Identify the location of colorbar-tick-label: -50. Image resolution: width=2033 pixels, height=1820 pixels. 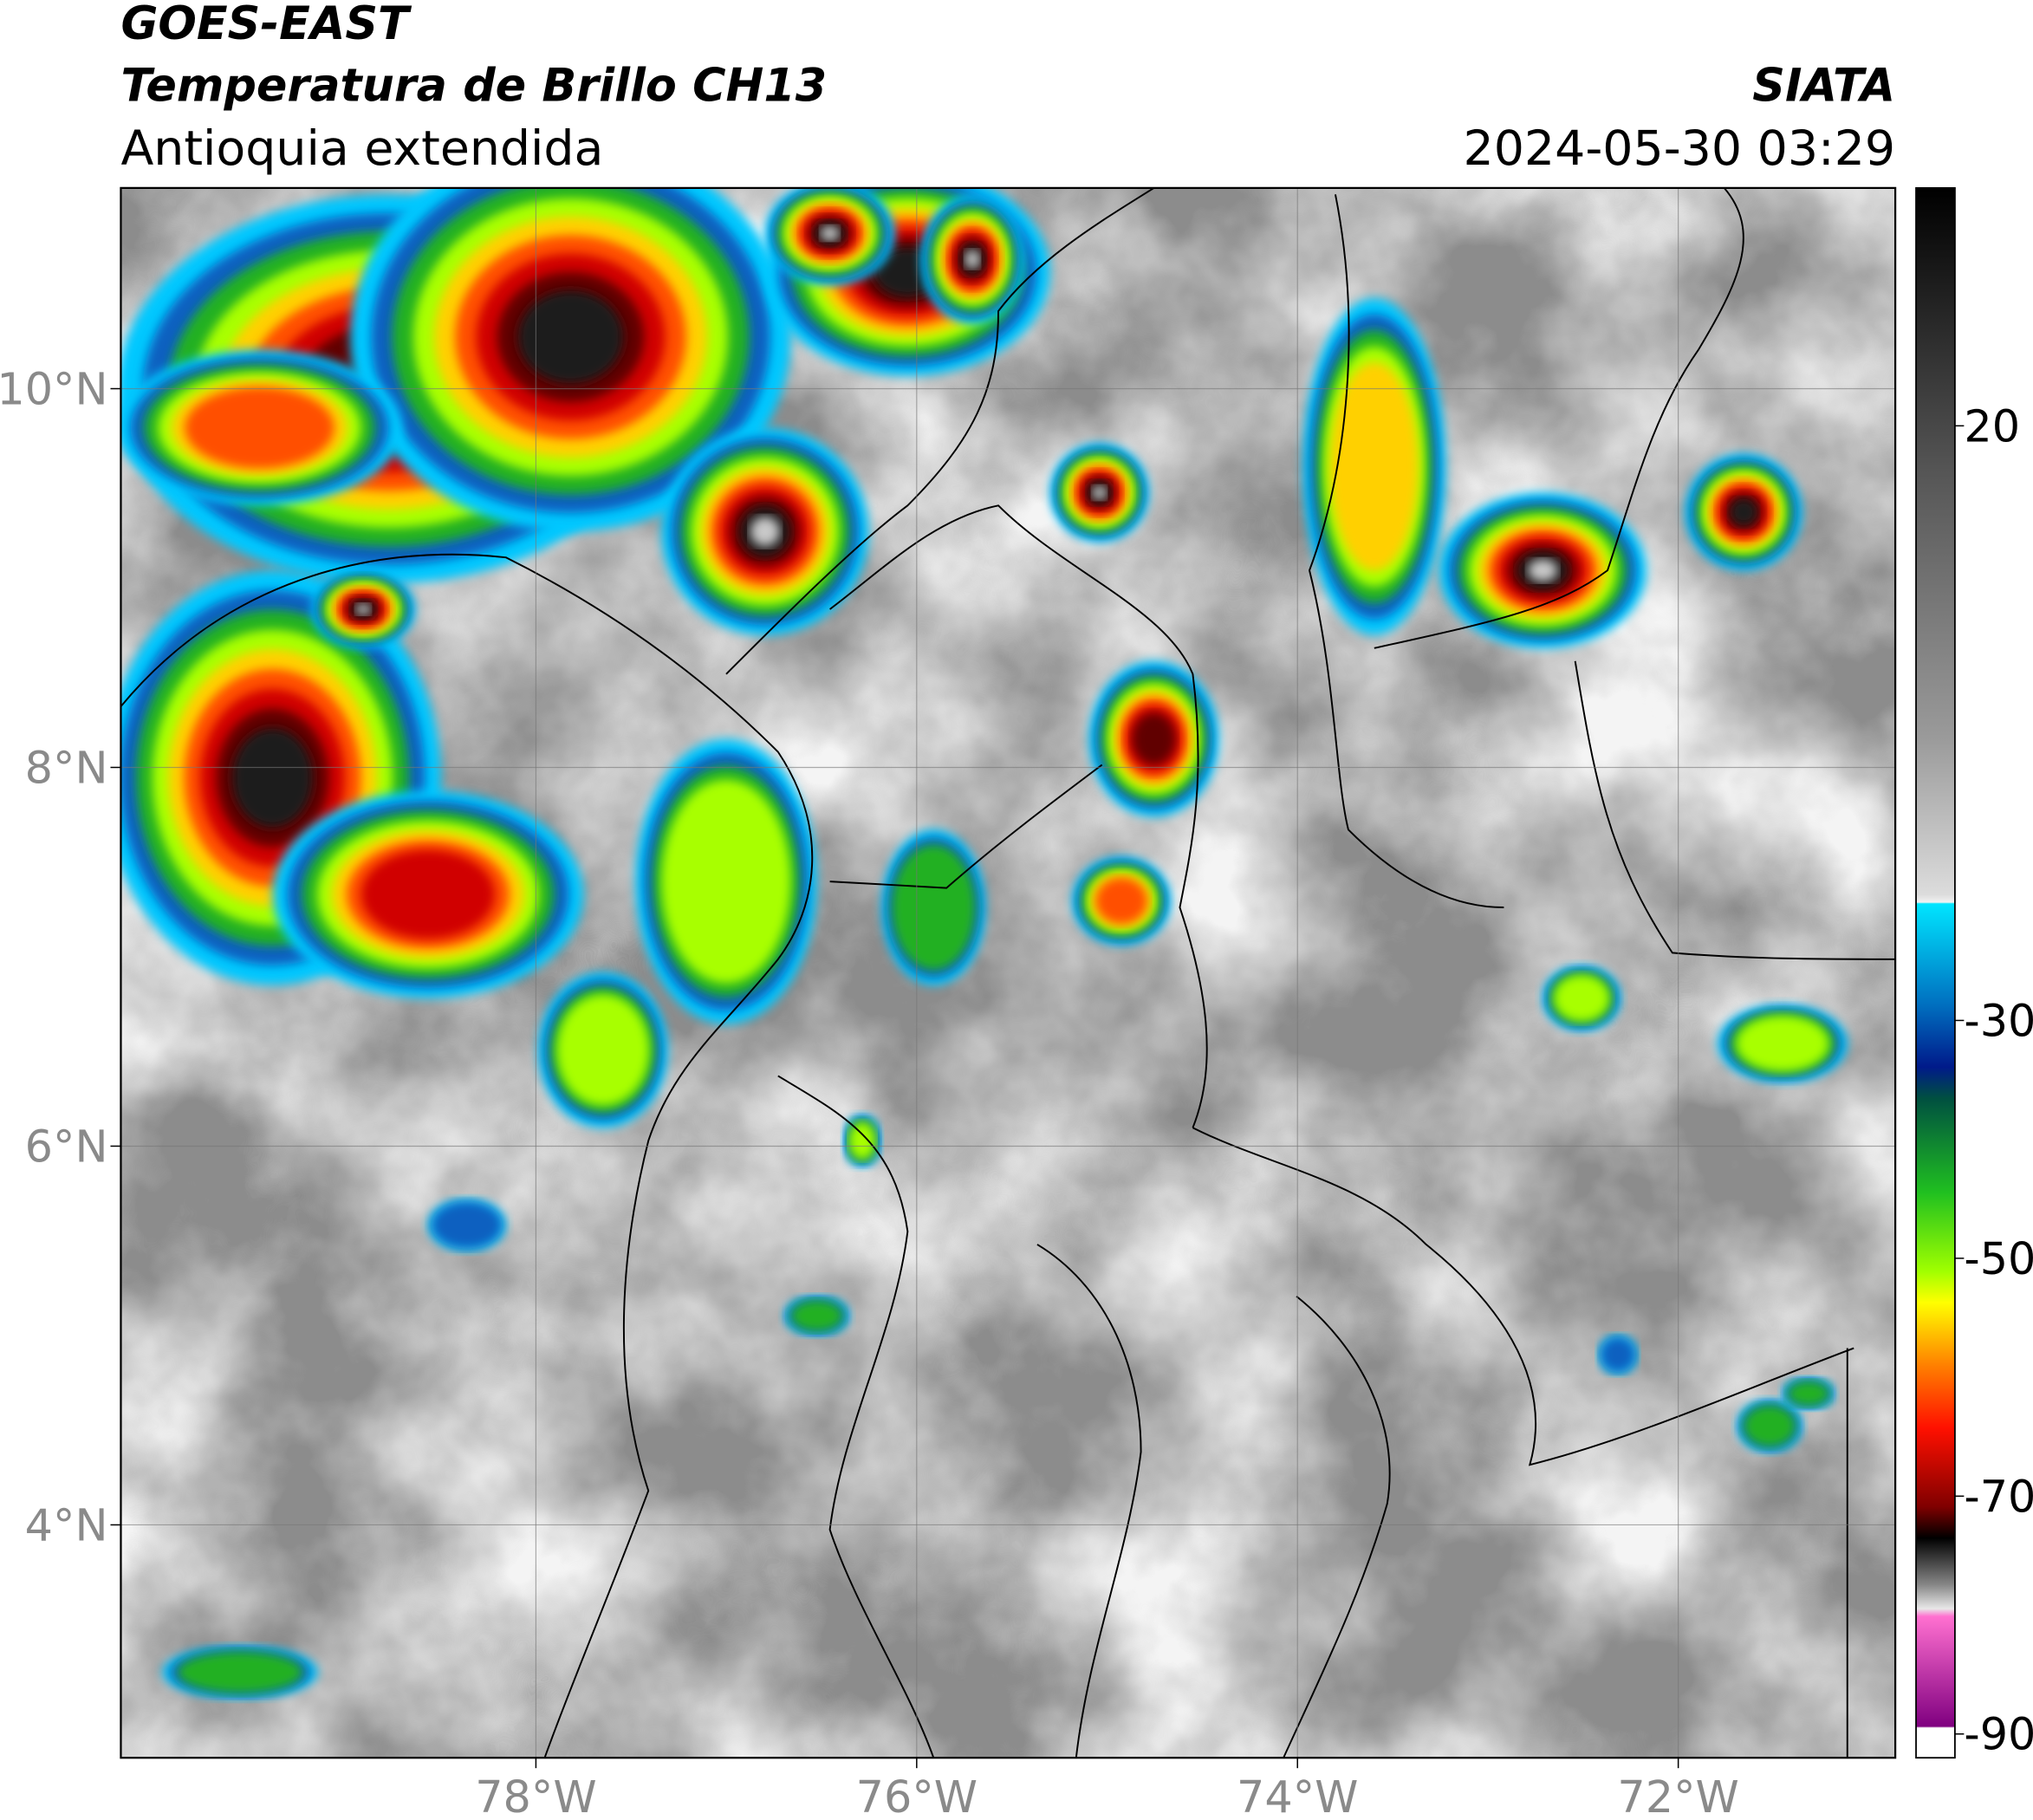
(1998, 1258).